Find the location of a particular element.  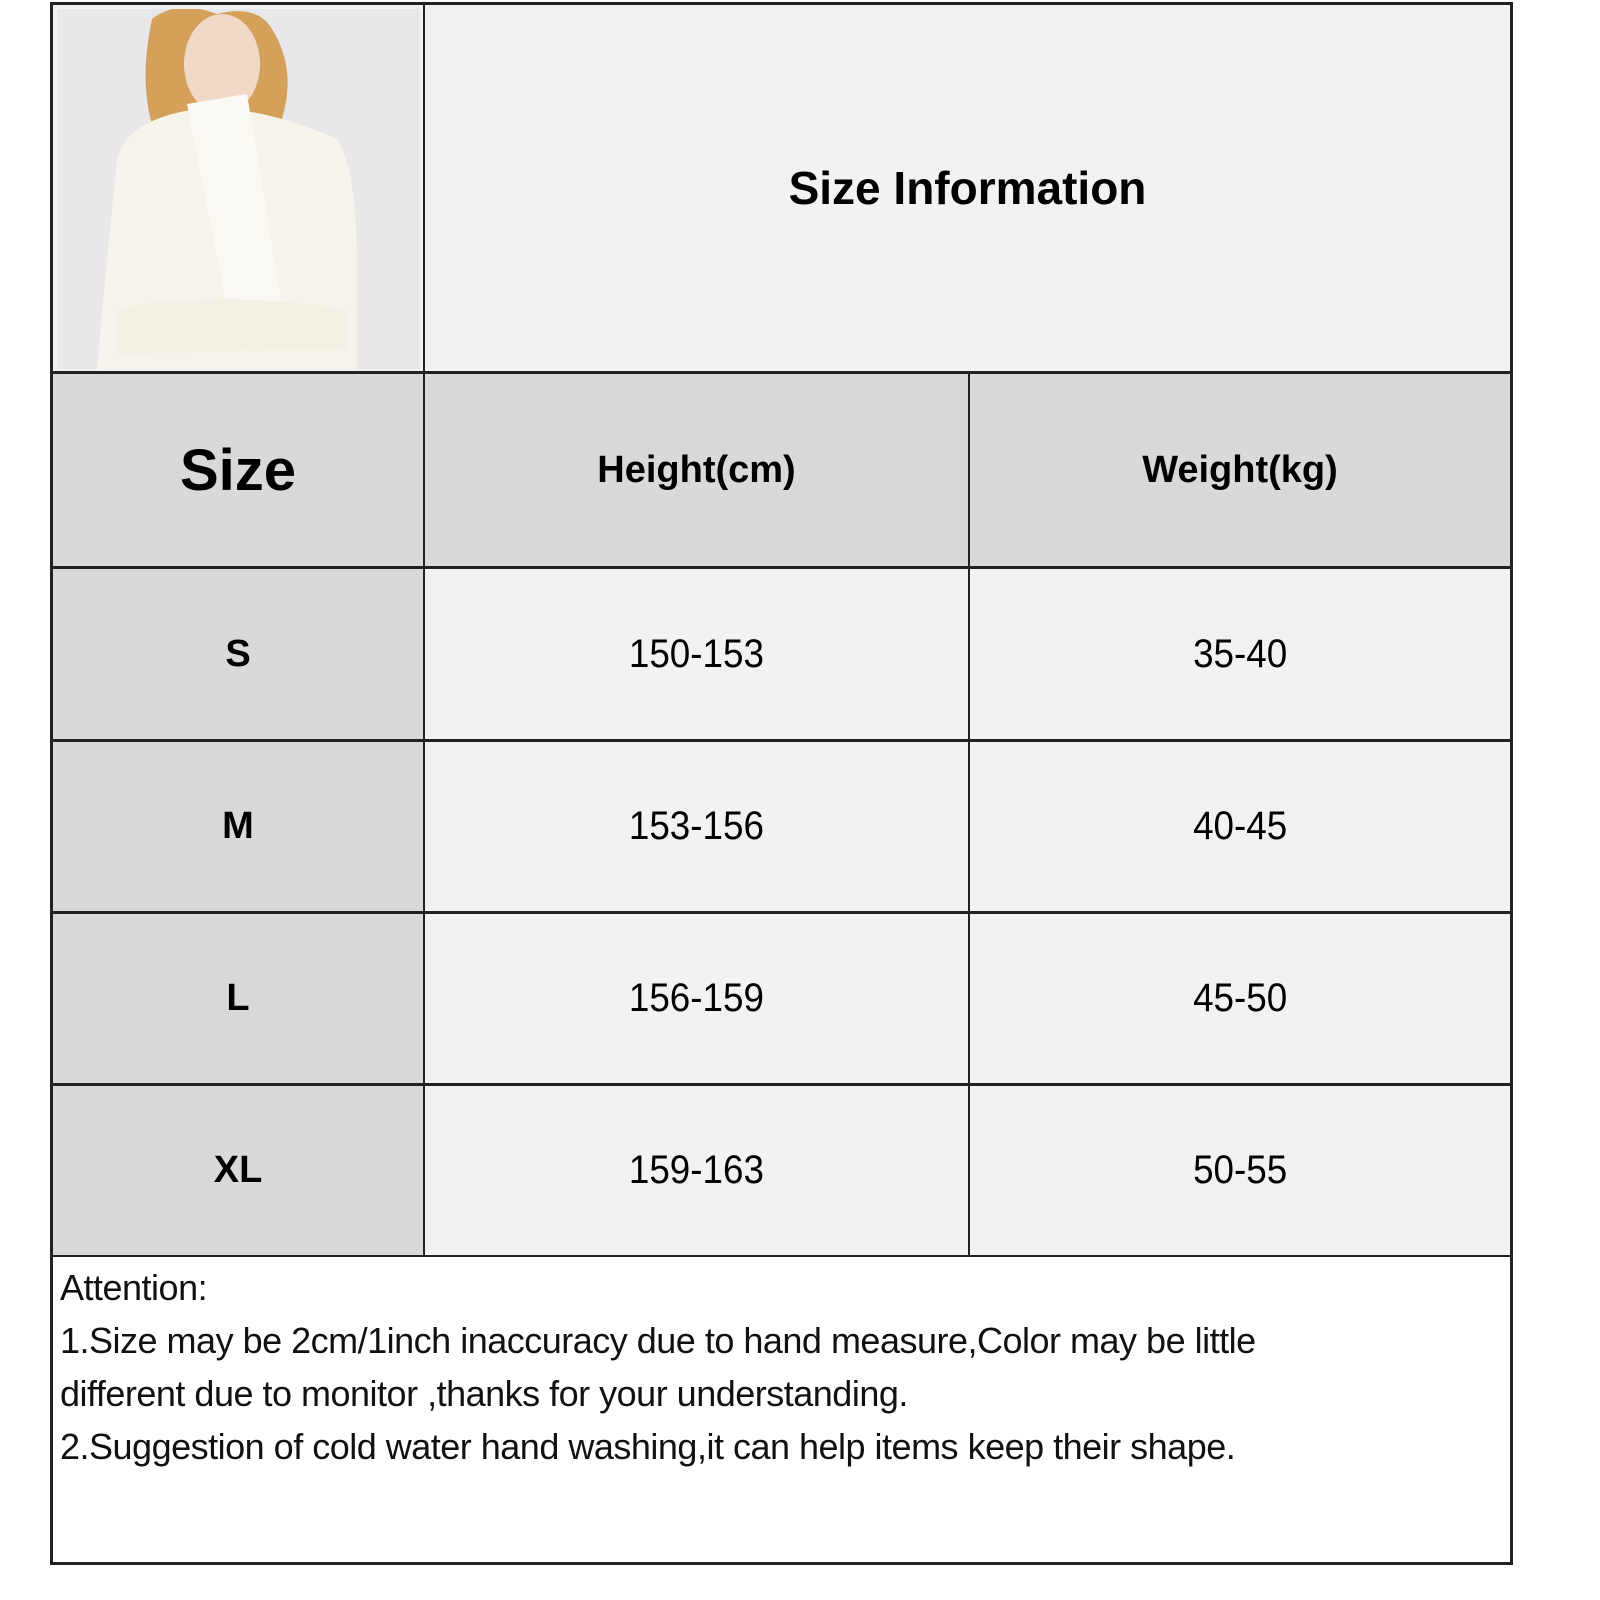

height-value: 159-163 is located at coordinates (696, 1170).